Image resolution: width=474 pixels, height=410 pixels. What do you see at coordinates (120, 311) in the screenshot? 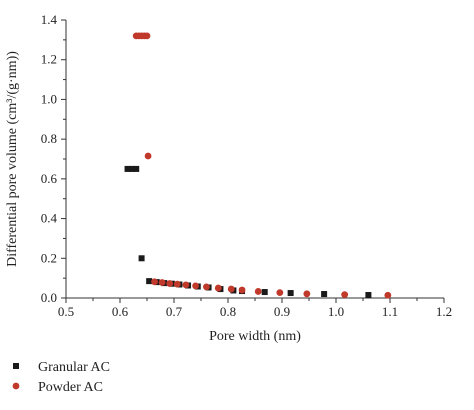
I see `x-tick-label: 0.6` at bounding box center [120, 311].